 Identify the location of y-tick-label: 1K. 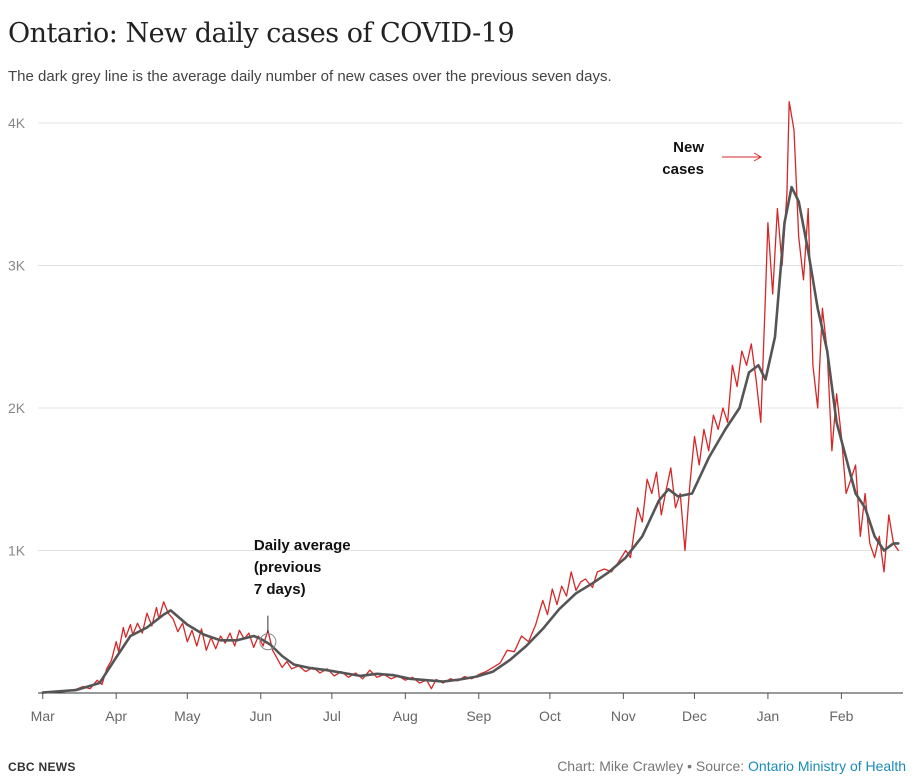
(17, 551).